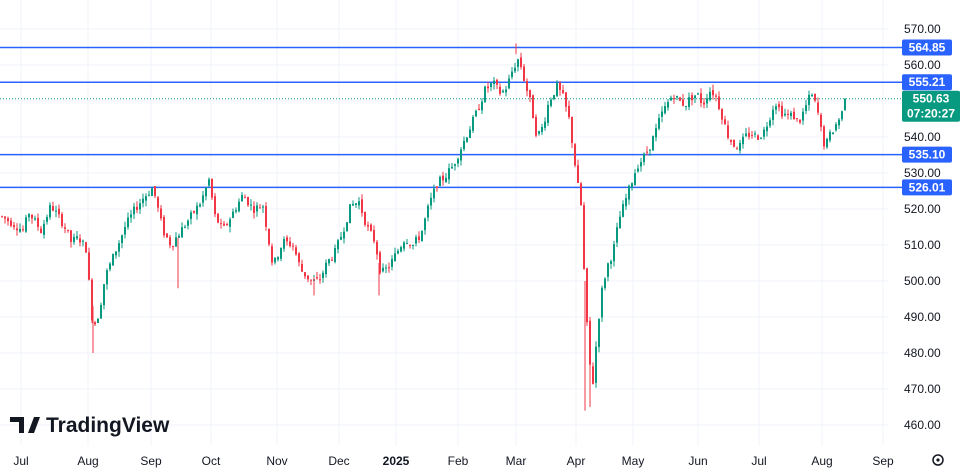  I want to click on last-price-tag, so click(931, 106).